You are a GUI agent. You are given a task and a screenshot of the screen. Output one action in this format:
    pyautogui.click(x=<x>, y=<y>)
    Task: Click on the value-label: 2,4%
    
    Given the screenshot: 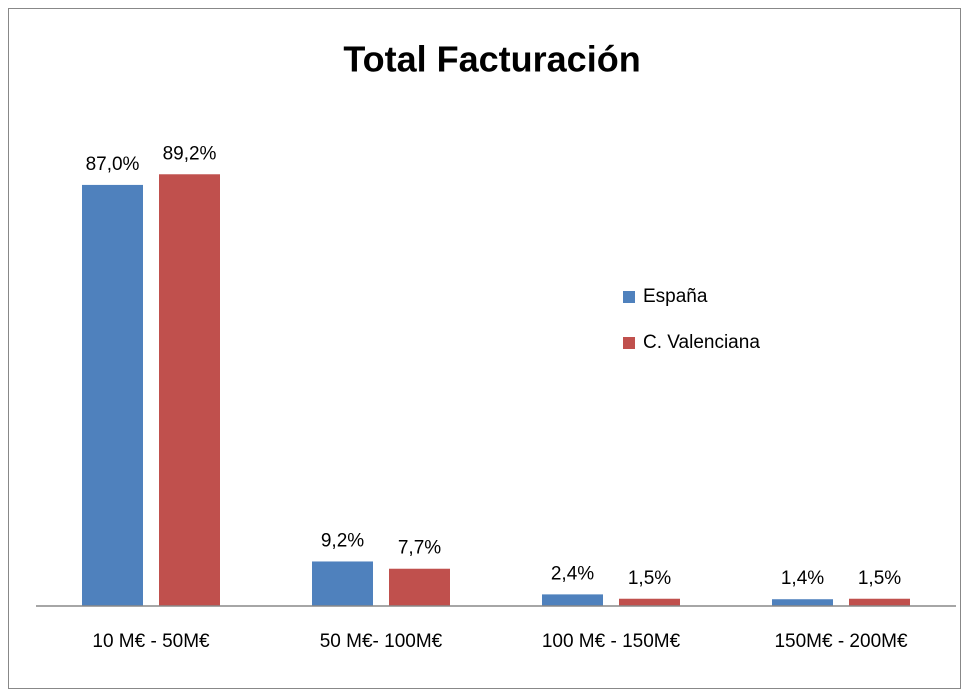 What is the action you would take?
    pyautogui.click(x=572, y=573)
    